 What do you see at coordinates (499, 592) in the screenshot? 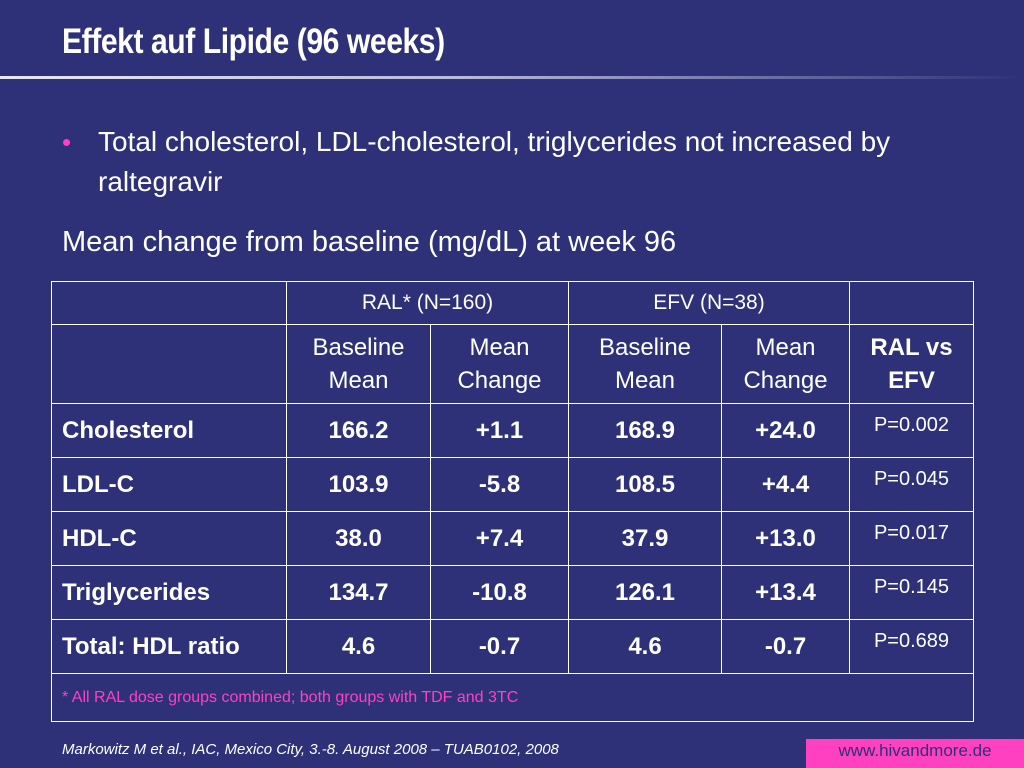
I see `table-cell: -10.8` at bounding box center [499, 592].